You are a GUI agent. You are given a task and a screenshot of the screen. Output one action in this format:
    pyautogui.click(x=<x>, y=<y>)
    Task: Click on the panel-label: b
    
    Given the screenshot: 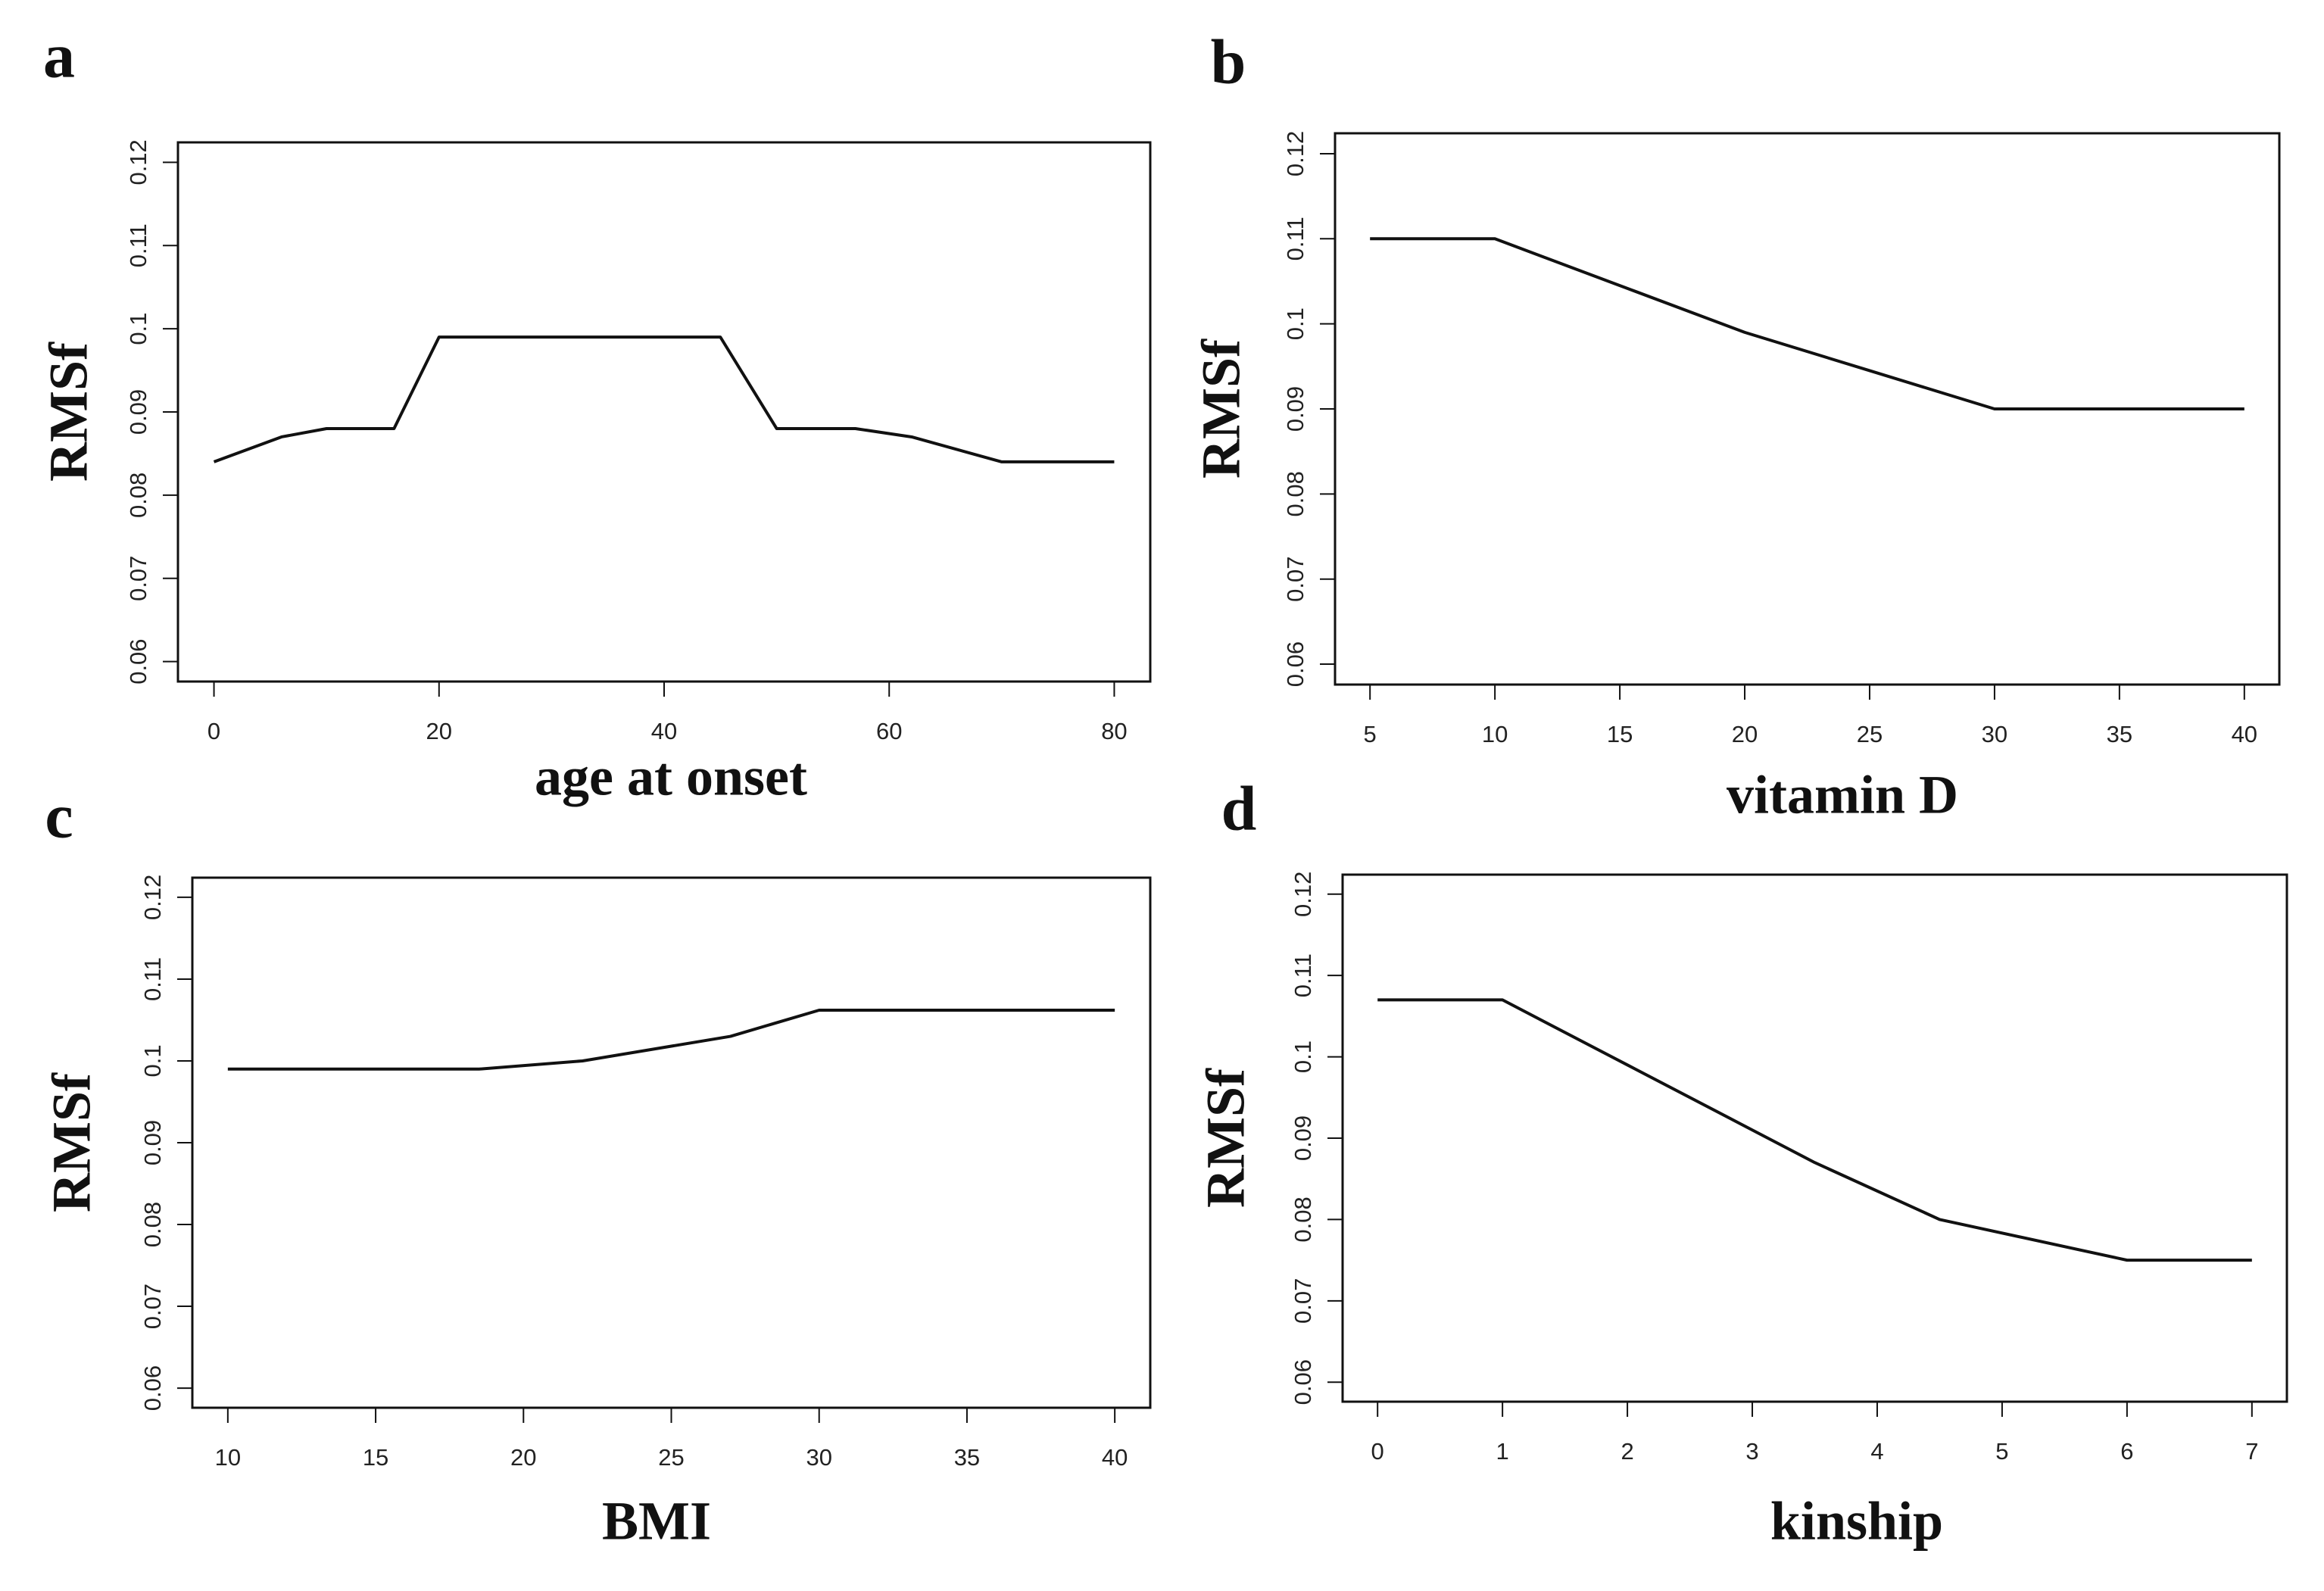 What is the action you would take?
    pyautogui.click(x=1228, y=62)
    